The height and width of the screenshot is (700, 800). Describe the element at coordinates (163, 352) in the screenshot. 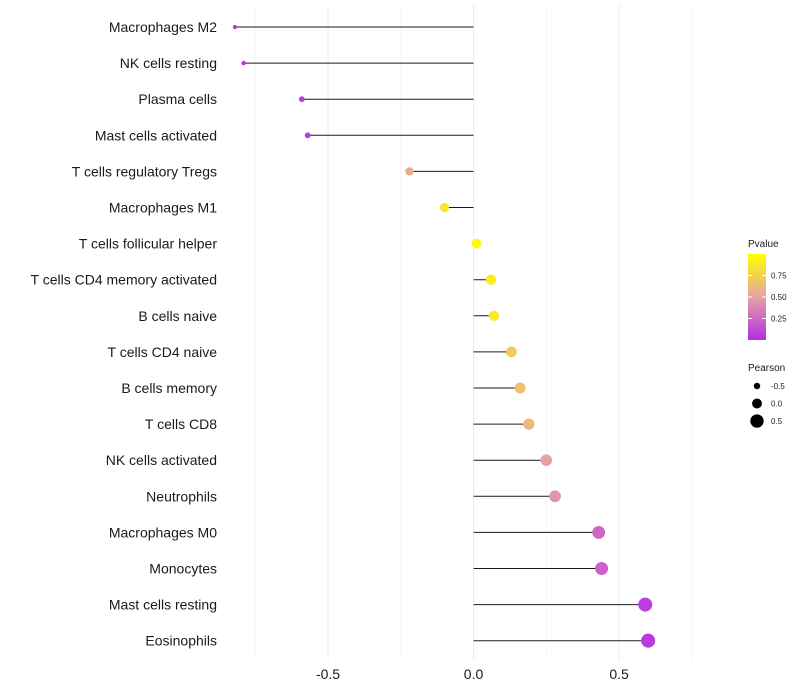

I see `category-label: T cells CD4 naive` at that location.